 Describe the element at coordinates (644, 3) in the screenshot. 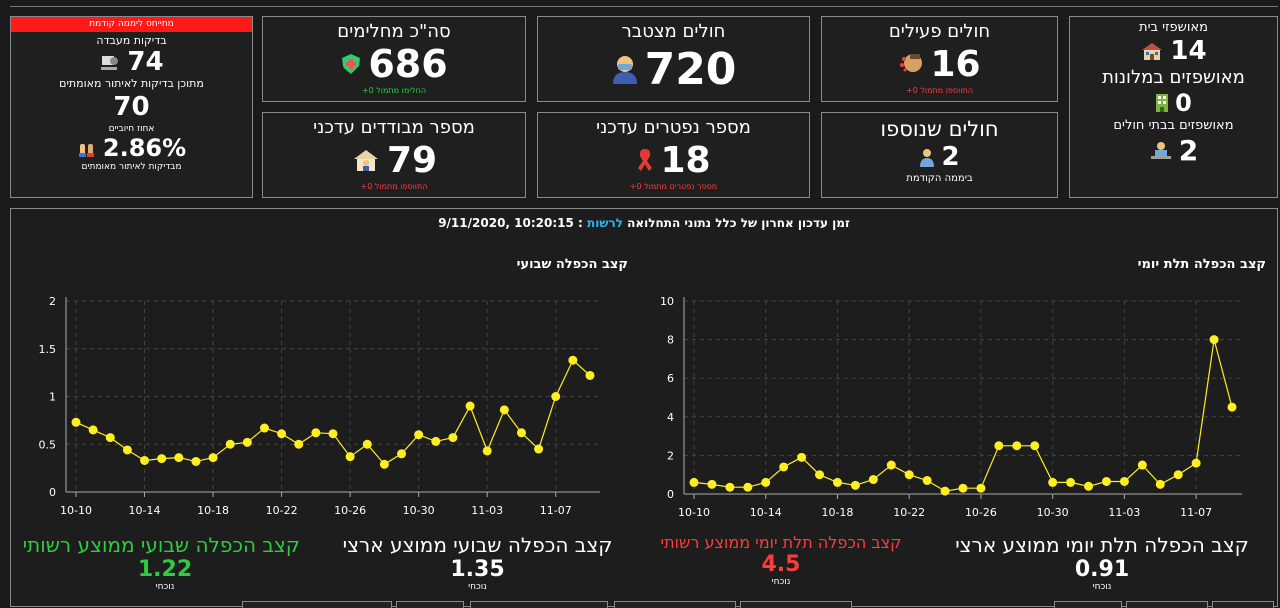

I see `top-border` at that location.